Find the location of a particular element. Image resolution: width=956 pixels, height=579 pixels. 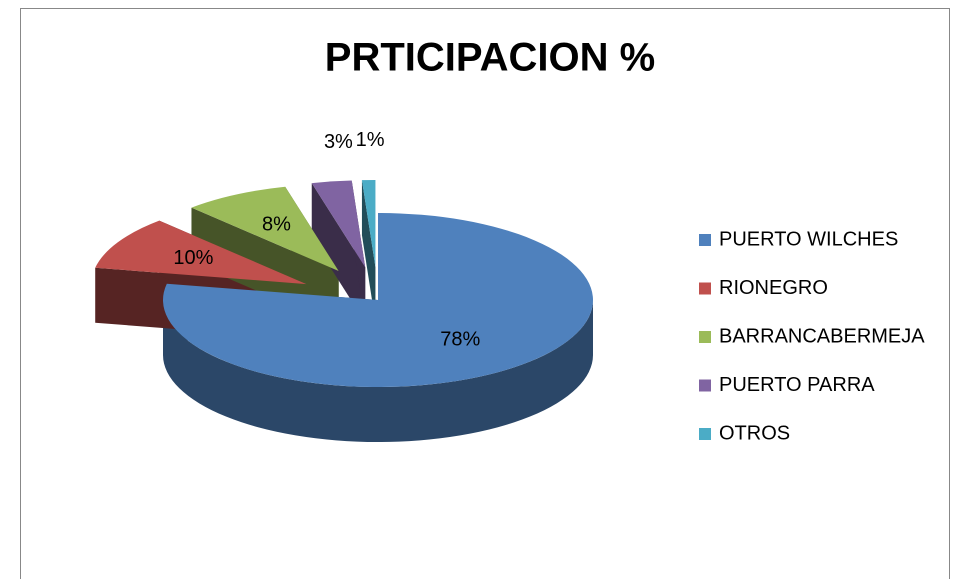

data-label: 10% is located at coordinates (193, 258).